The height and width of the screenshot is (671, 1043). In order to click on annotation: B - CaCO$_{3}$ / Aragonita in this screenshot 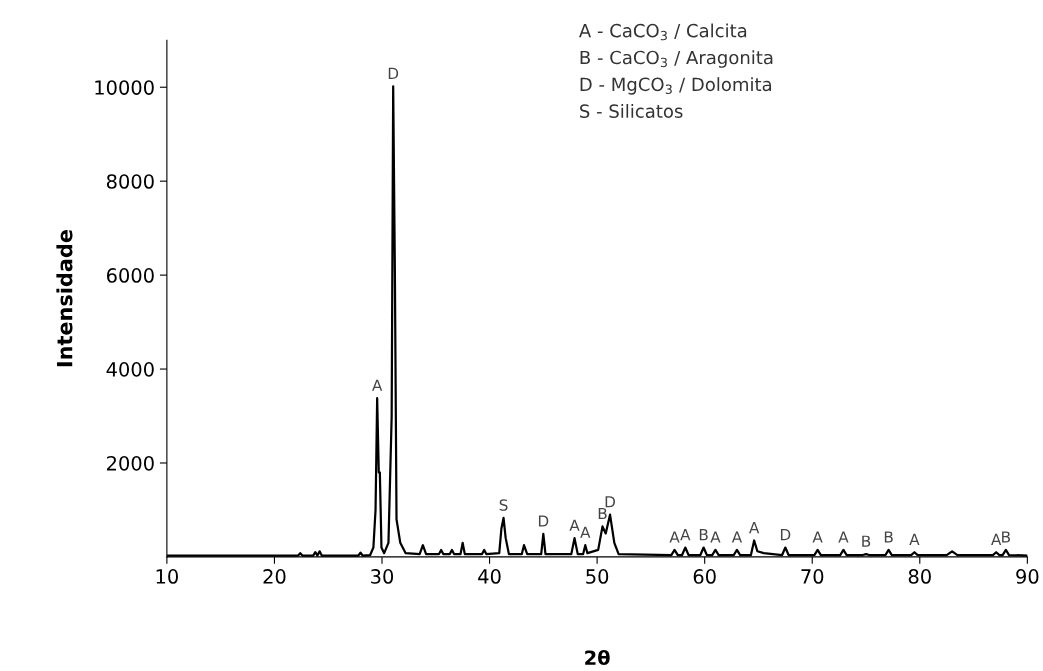, I will do `click(676, 59)`.